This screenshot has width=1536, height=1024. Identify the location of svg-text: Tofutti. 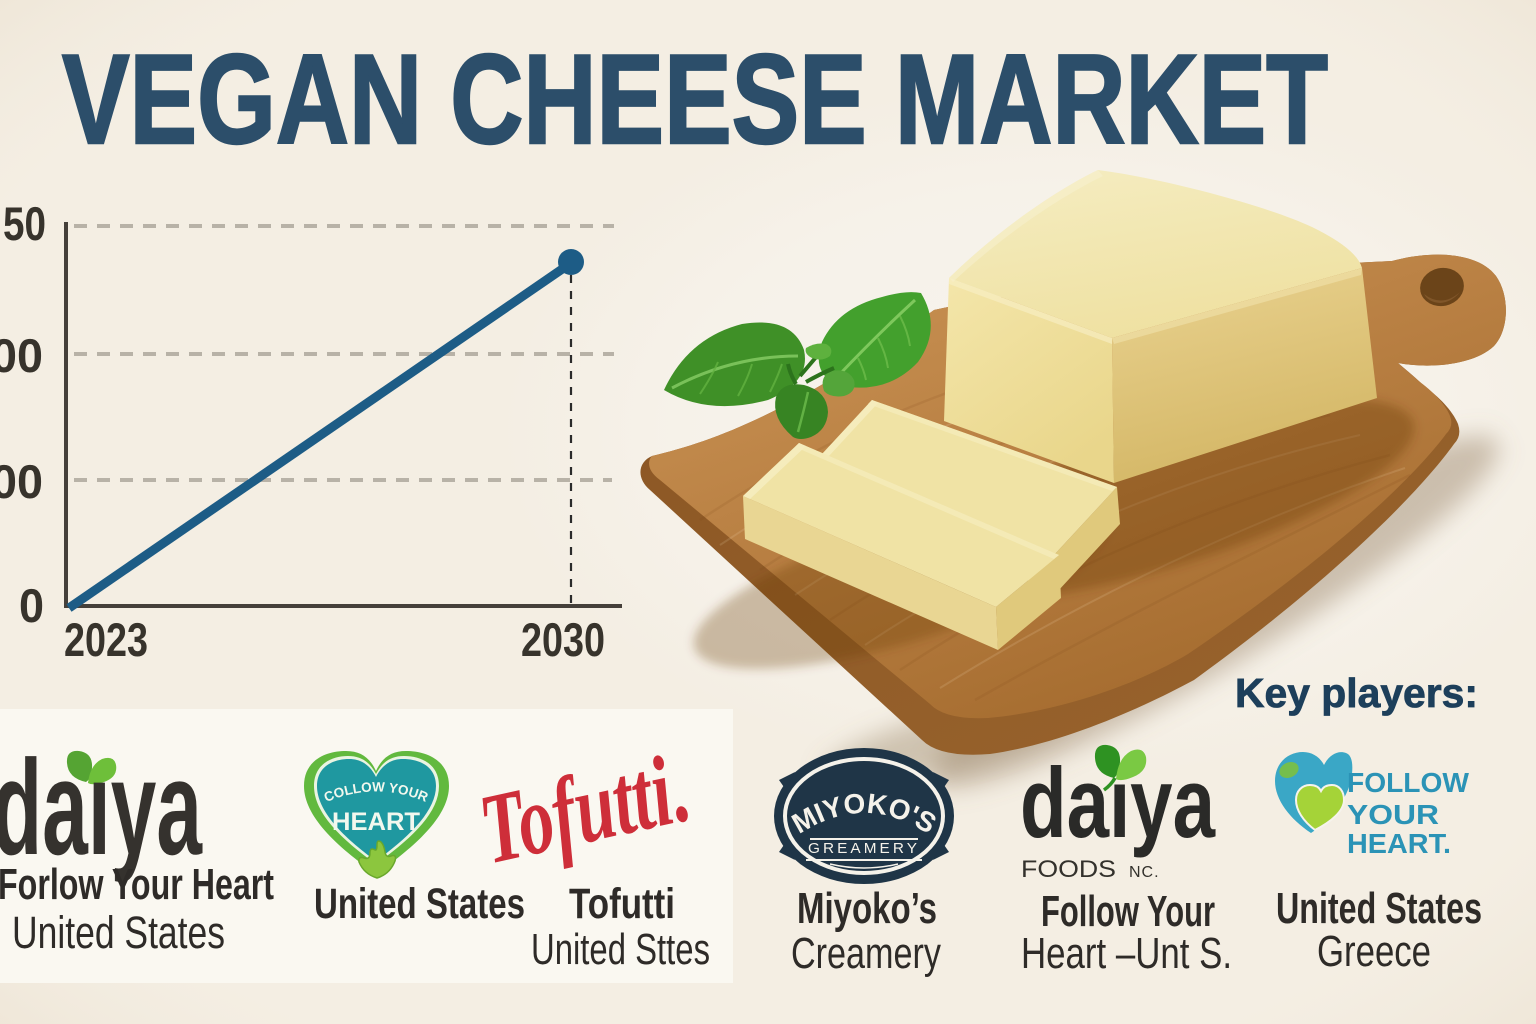
(622, 904).